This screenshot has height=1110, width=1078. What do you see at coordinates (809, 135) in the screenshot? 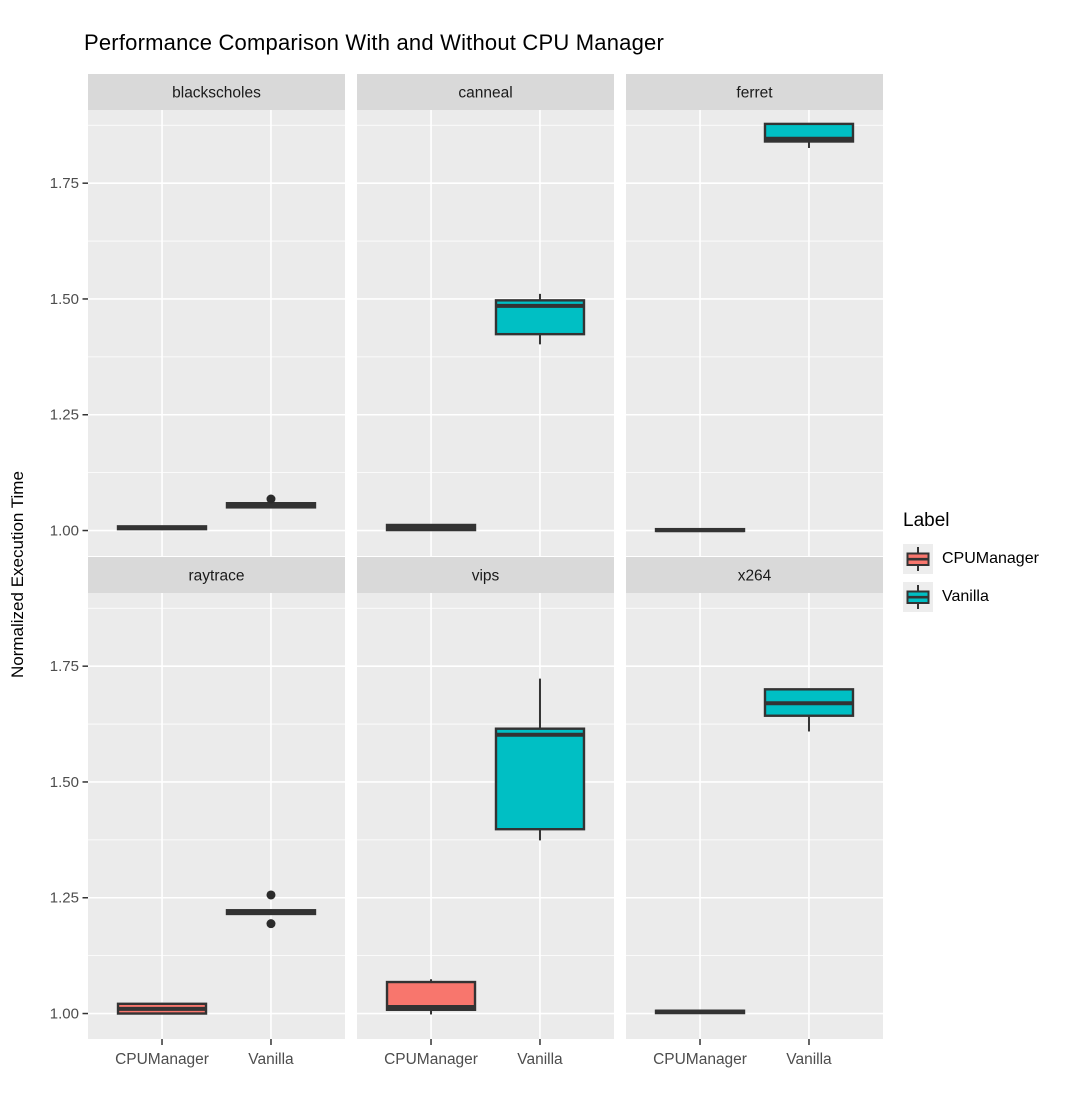
I see `boxplot-ferret-vanilla` at bounding box center [809, 135].